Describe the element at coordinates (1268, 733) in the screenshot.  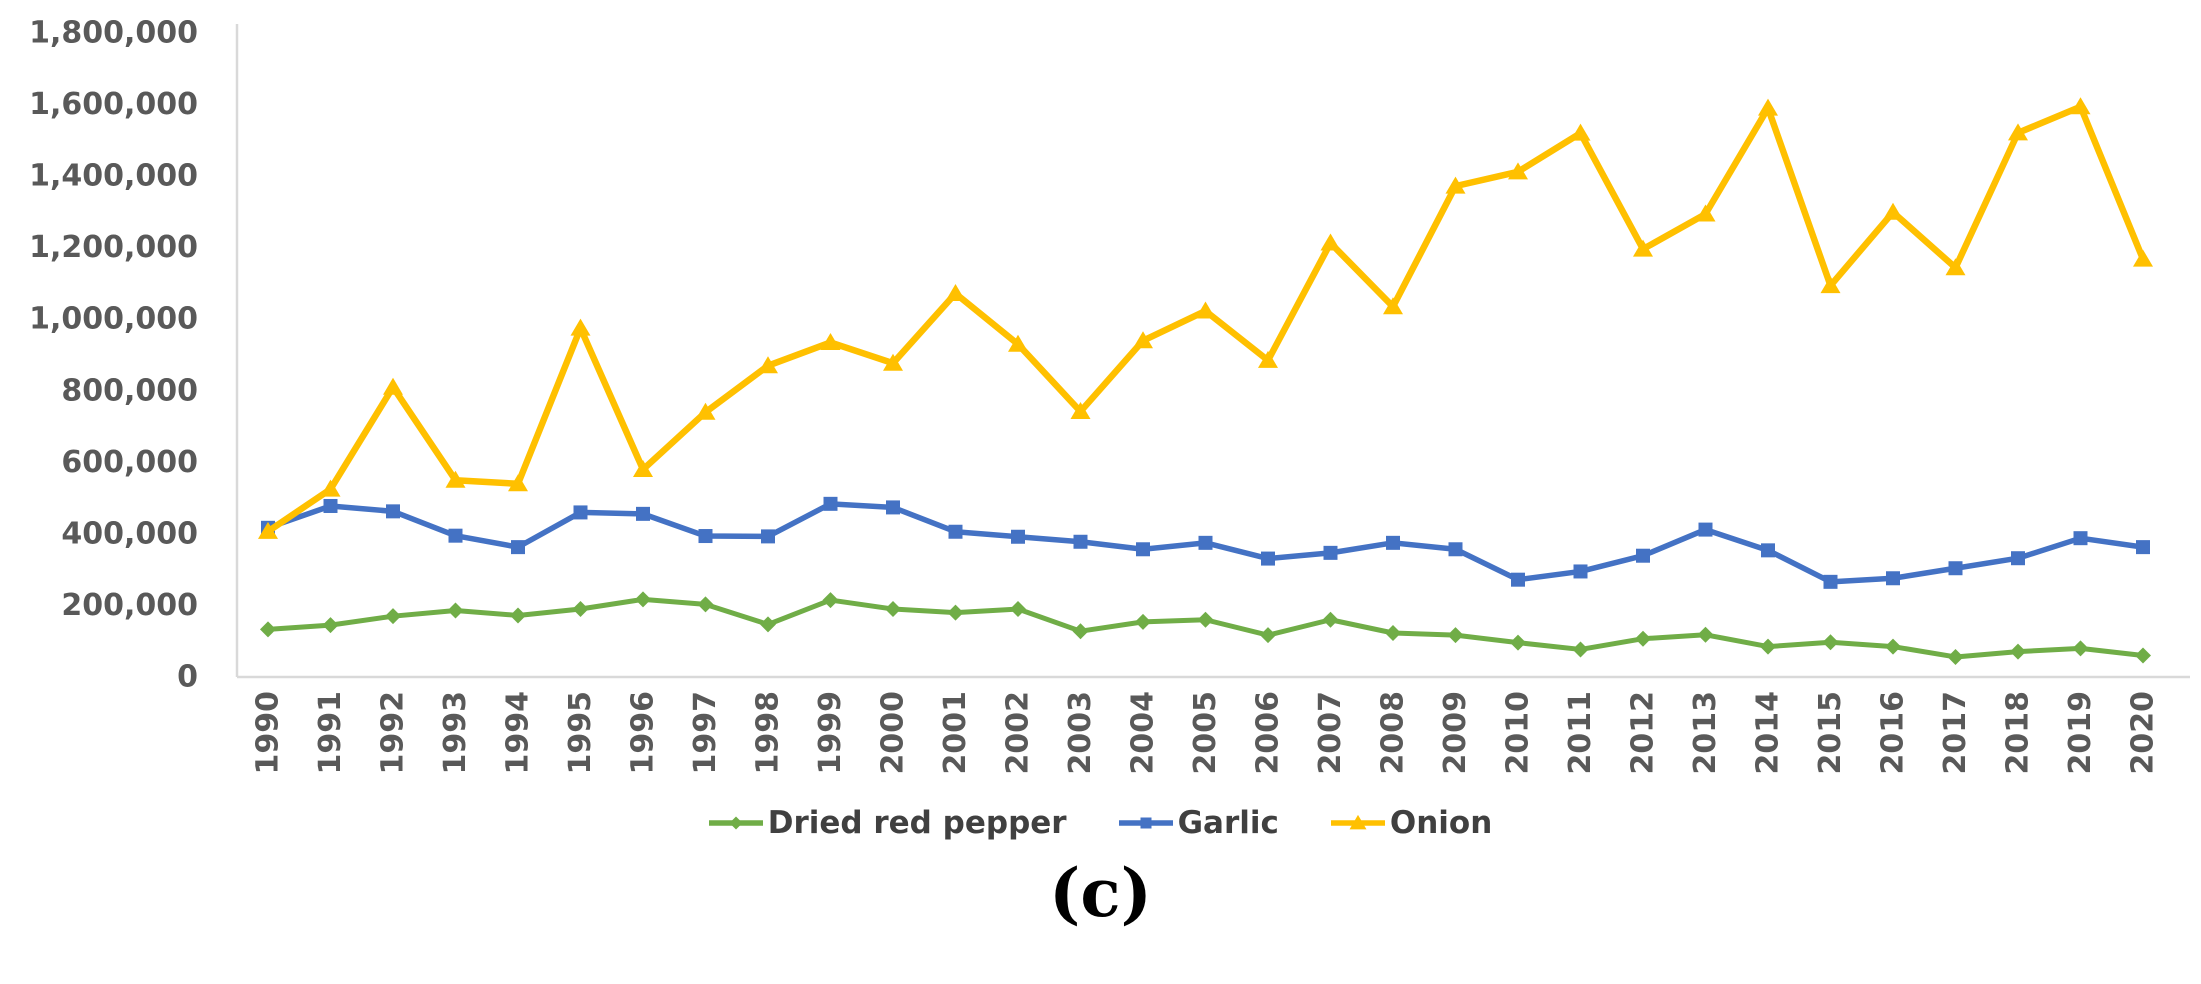
I see `x-axis-tick-label: 2006` at that location.